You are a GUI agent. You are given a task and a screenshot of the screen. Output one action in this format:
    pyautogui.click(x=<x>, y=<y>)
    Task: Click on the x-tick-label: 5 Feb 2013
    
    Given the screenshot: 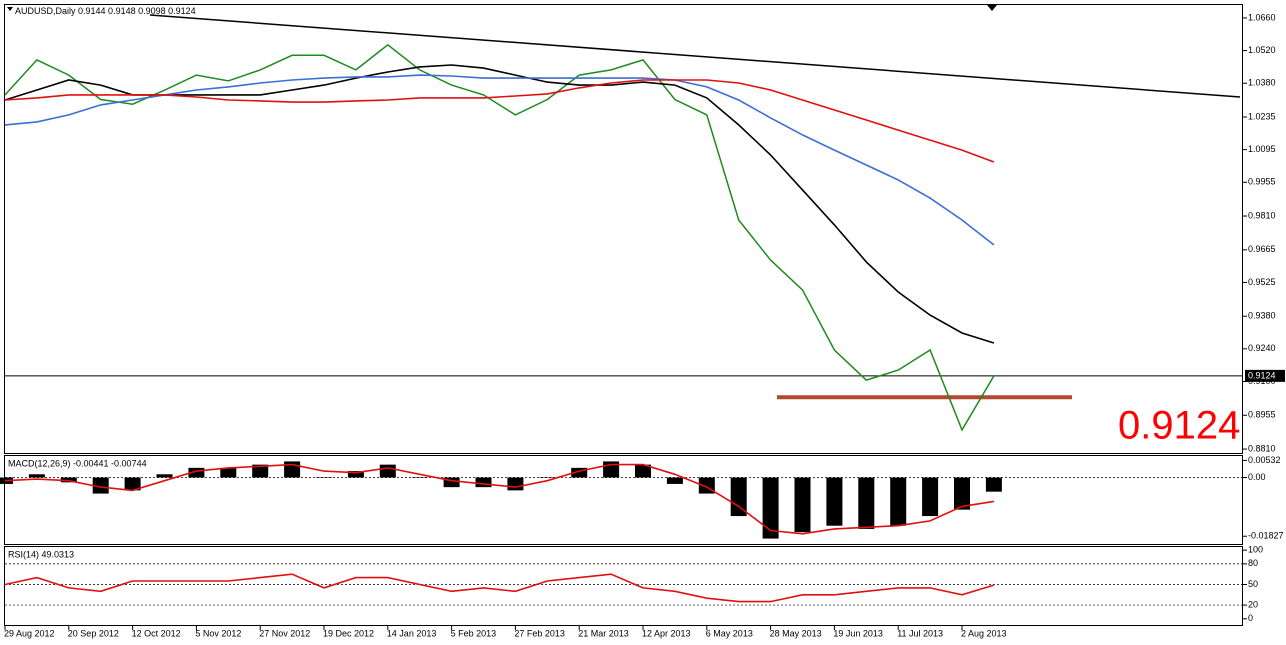 What is the action you would take?
    pyautogui.click(x=474, y=633)
    